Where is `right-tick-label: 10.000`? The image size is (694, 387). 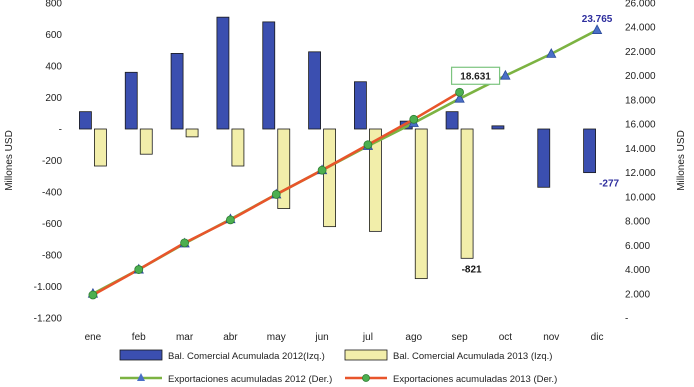 right-tick-label: 10.000 is located at coordinates (640, 197).